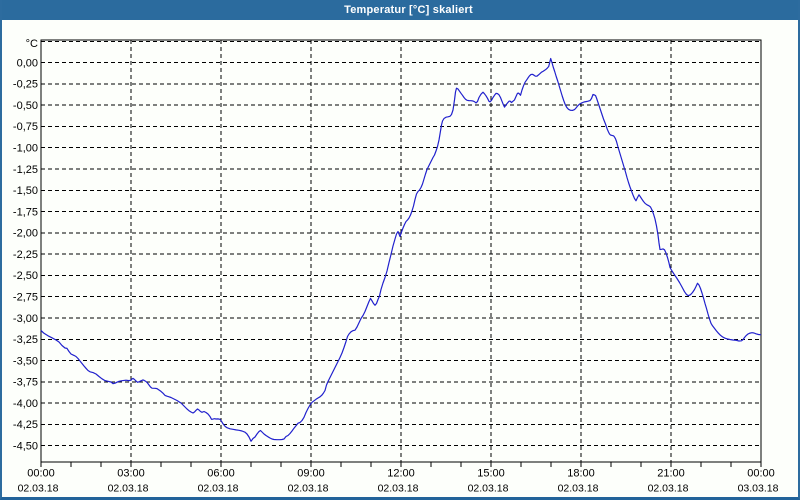 The image size is (800, 500). Describe the element at coordinates (25, 276) in the screenshot. I see `svg-text: -2,50` at that location.